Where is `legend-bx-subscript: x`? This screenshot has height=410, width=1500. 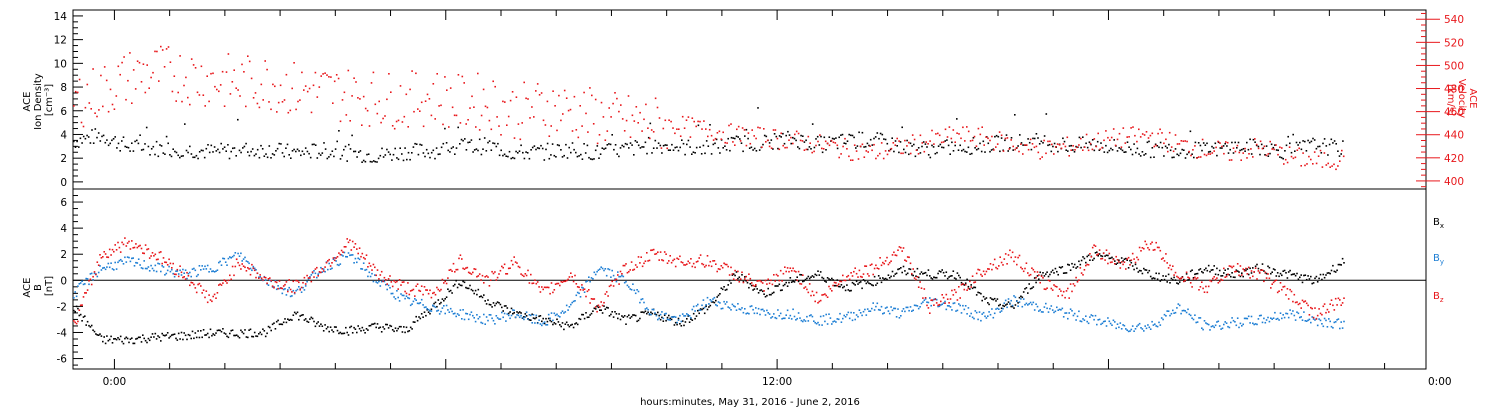 legend-bx-subscript: x is located at coordinates (1442, 226).